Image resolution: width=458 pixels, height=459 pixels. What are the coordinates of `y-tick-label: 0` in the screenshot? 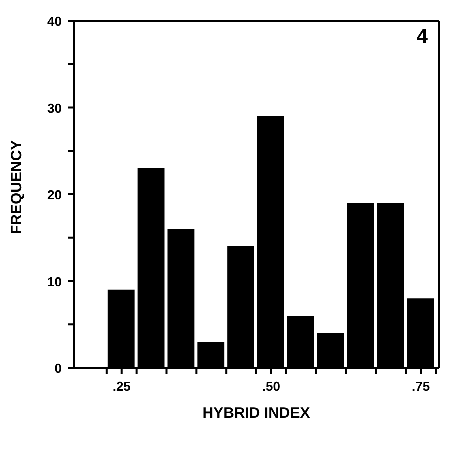 It's located at (58, 368).